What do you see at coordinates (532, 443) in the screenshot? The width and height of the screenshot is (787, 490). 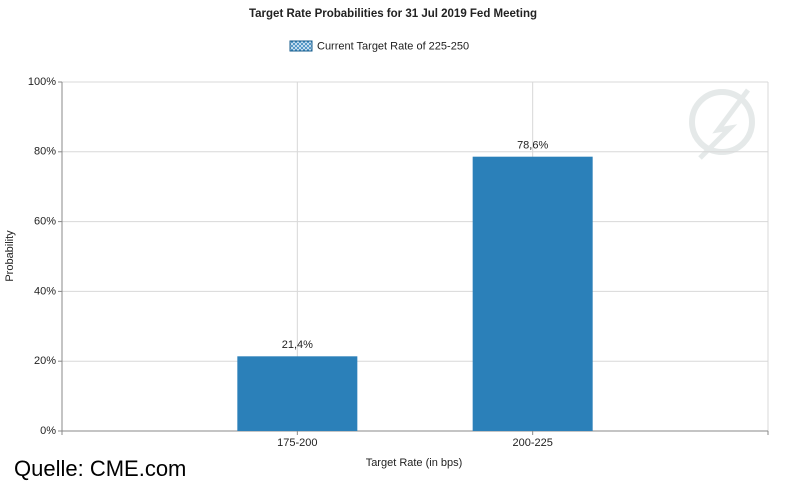 I see `x-tick-label: 200-225` at bounding box center [532, 443].